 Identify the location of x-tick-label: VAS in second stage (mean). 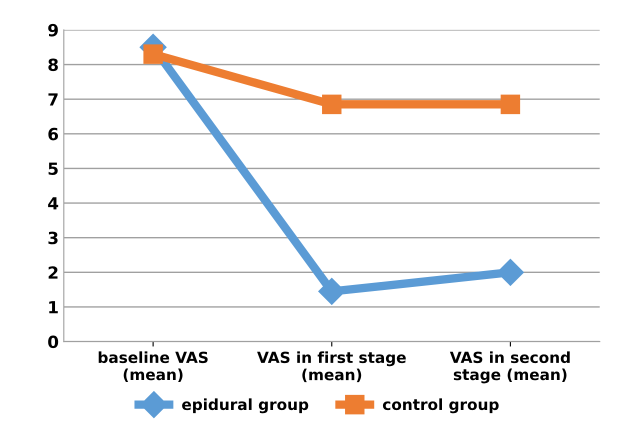
(510, 367).